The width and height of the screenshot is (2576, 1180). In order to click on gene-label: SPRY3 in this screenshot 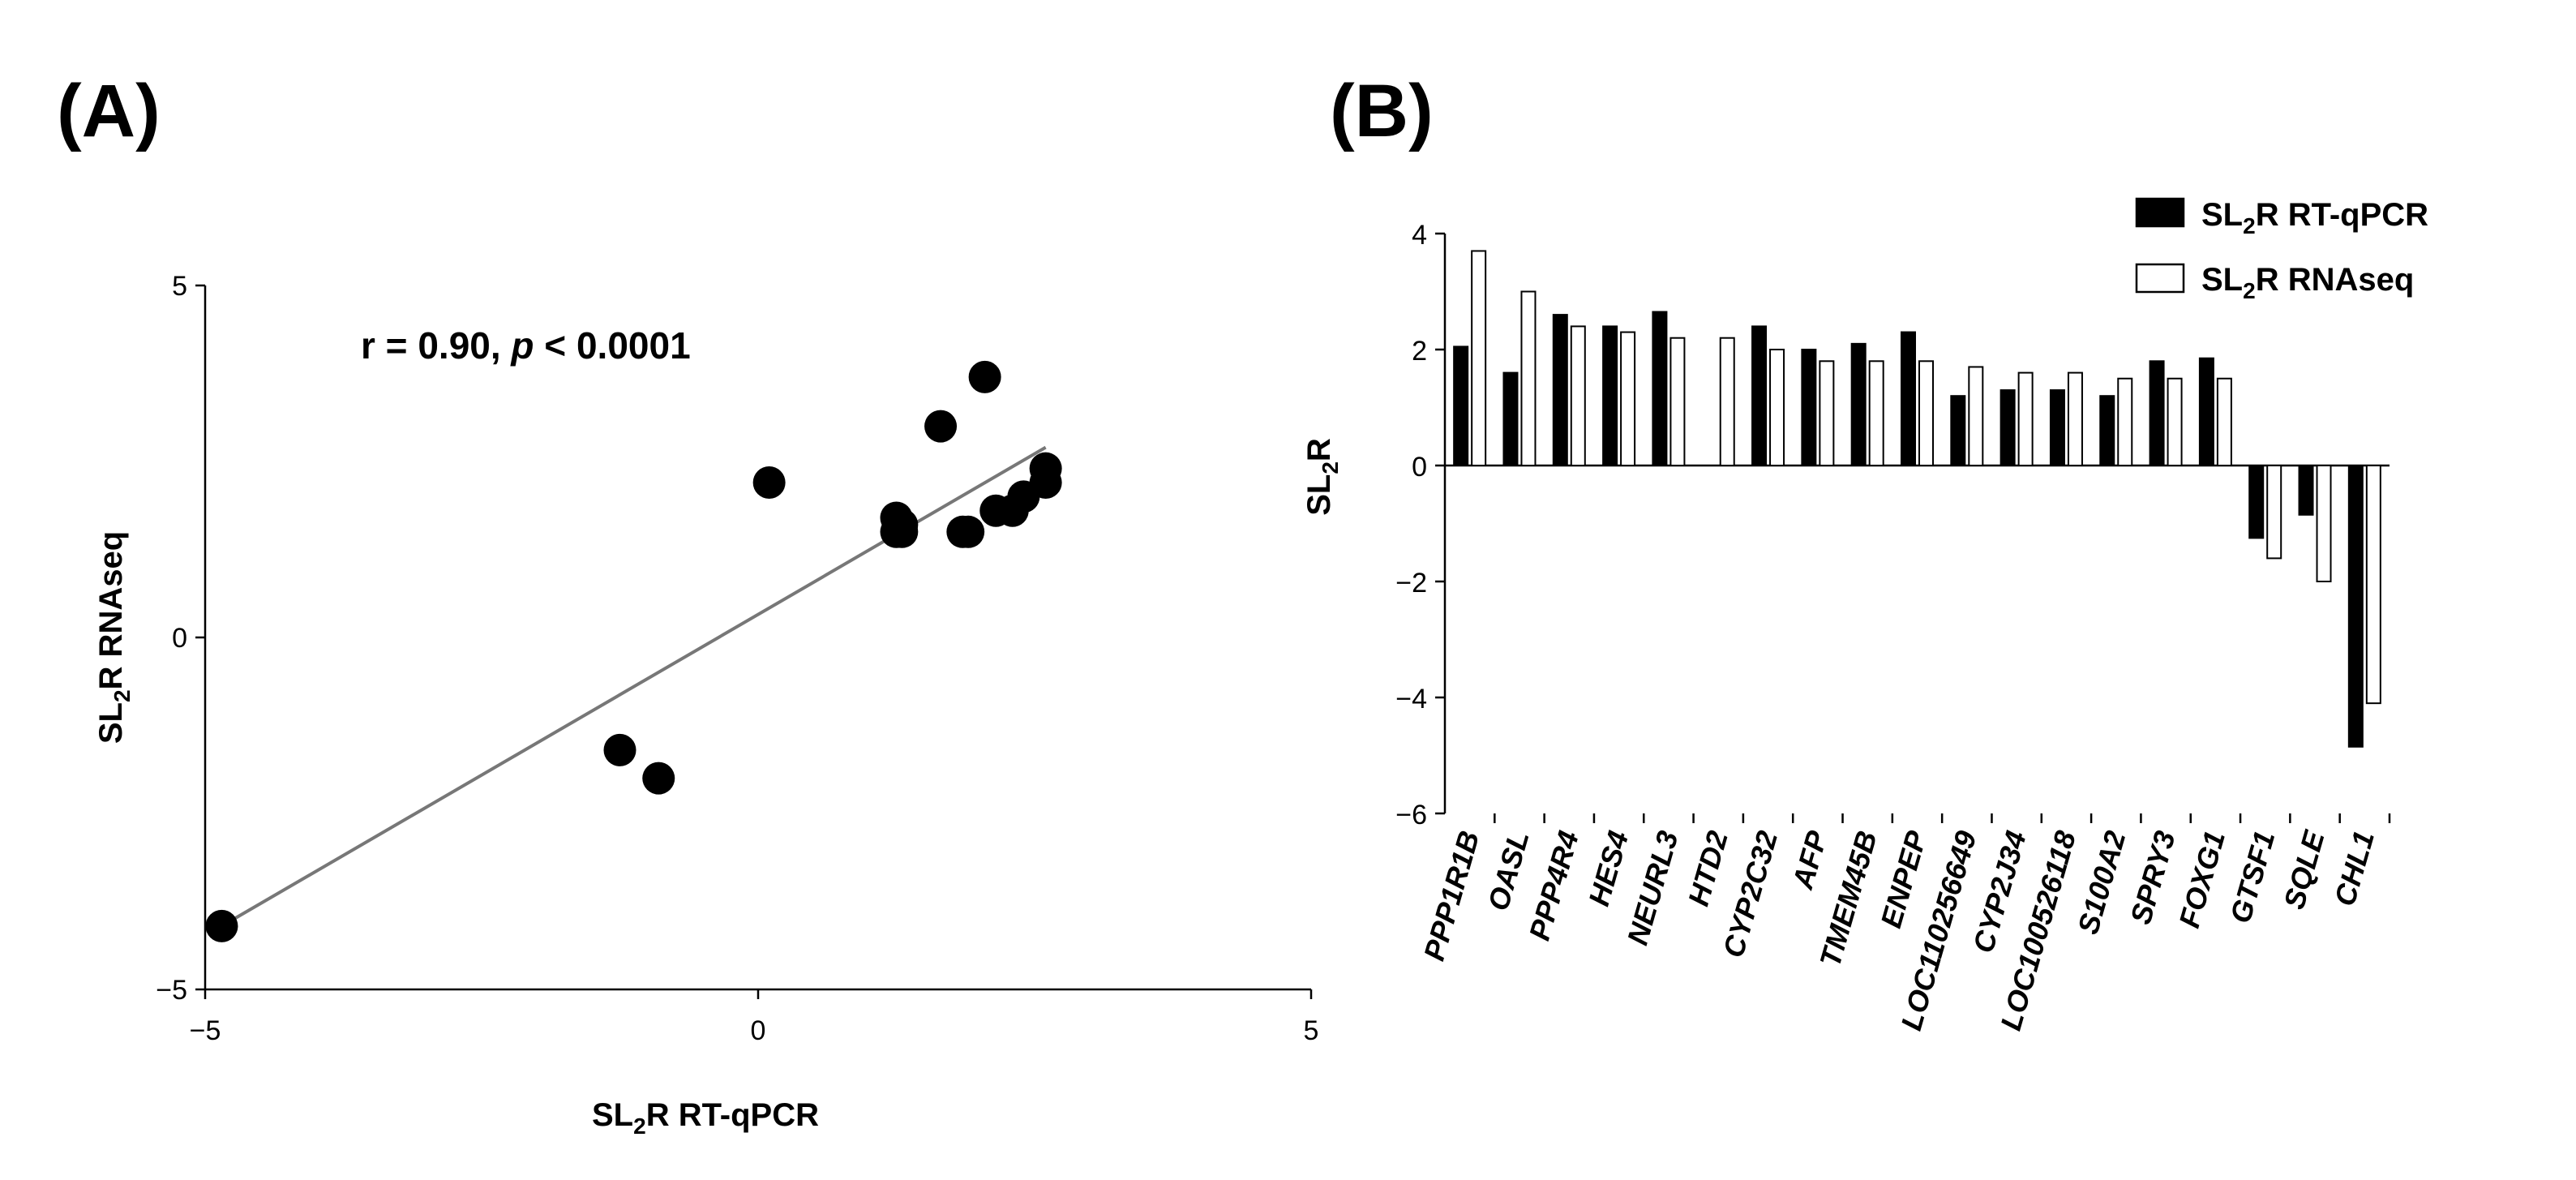, I will do `click(2153, 878)`.